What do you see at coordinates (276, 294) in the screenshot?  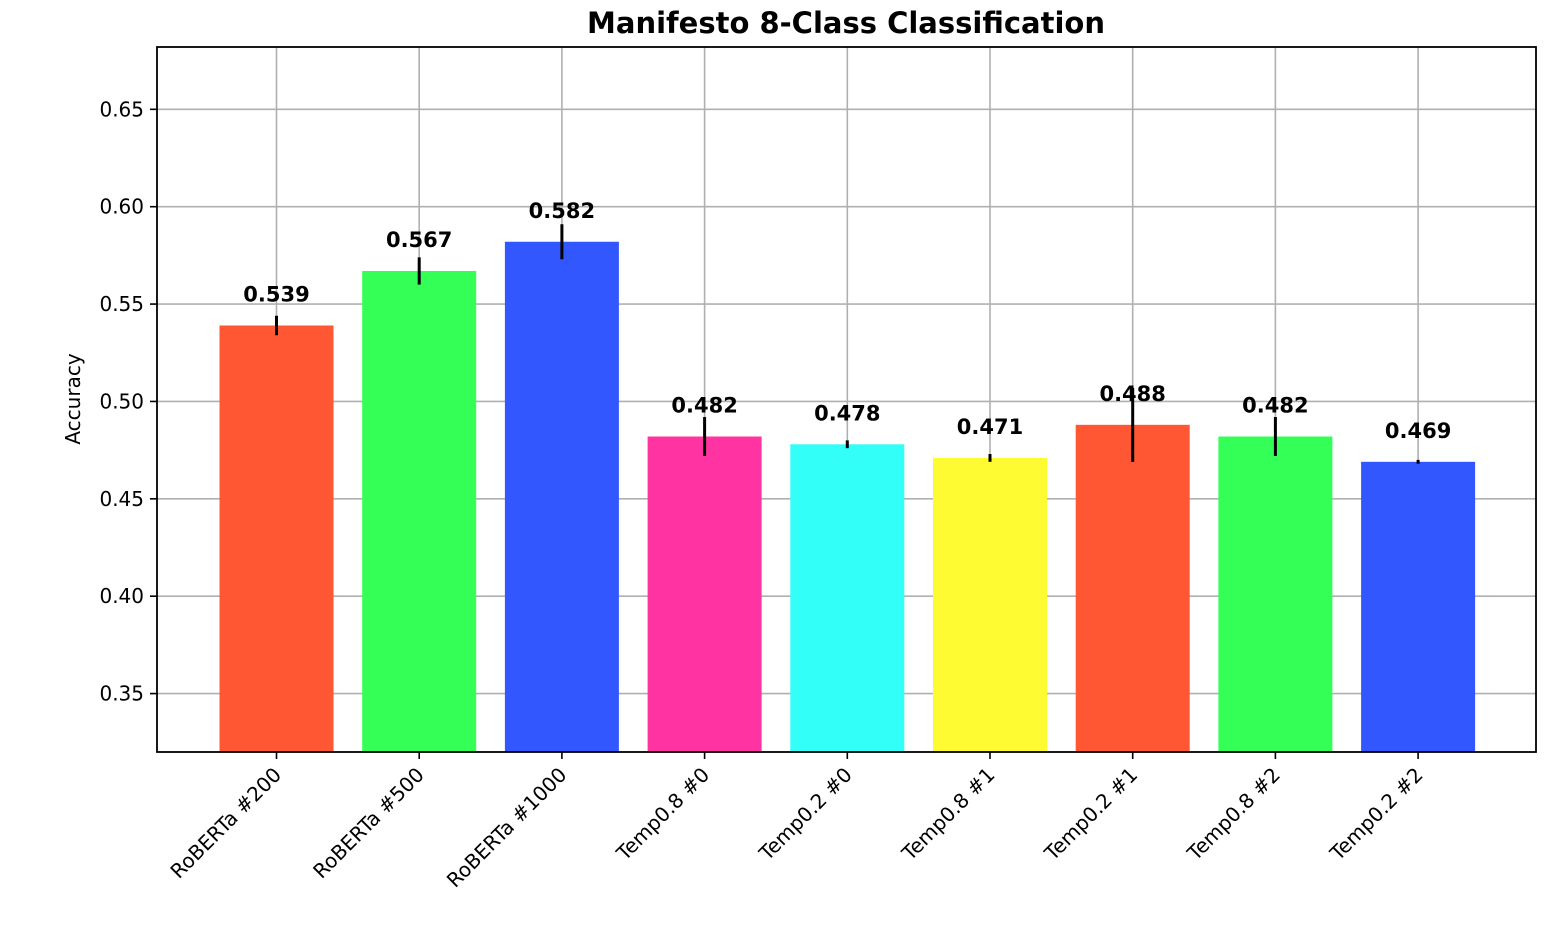 I see `value-label: 0.539` at bounding box center [276, 294].